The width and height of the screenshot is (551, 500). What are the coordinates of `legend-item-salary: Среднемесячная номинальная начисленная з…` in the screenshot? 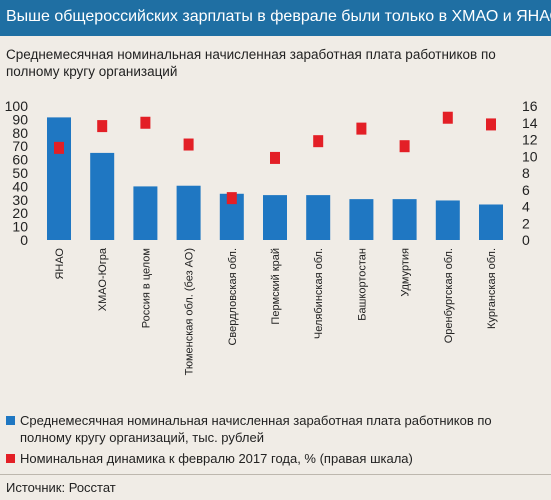 It's located at (273, 429).